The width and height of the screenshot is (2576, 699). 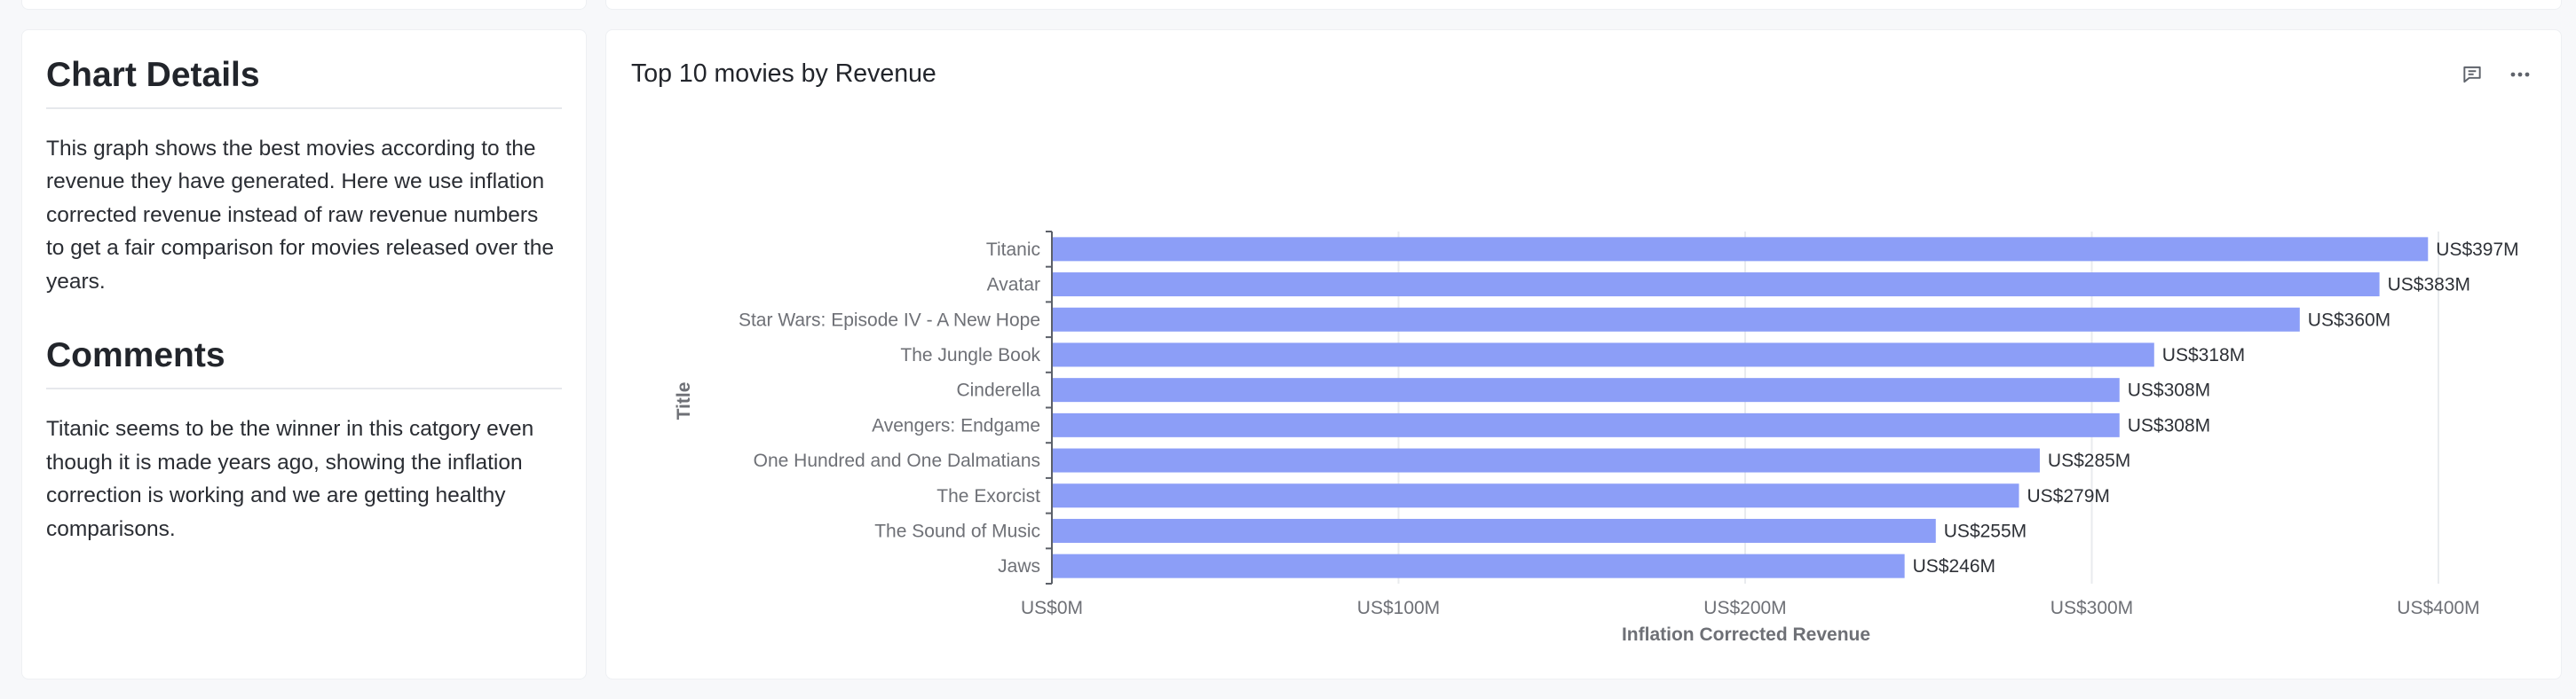 What do you see at coordinates (889, 320) in the screenshot?
I see `y-tick-label: Star Wars: Episode IV - A New Hope` at bounding box center [889, 320].